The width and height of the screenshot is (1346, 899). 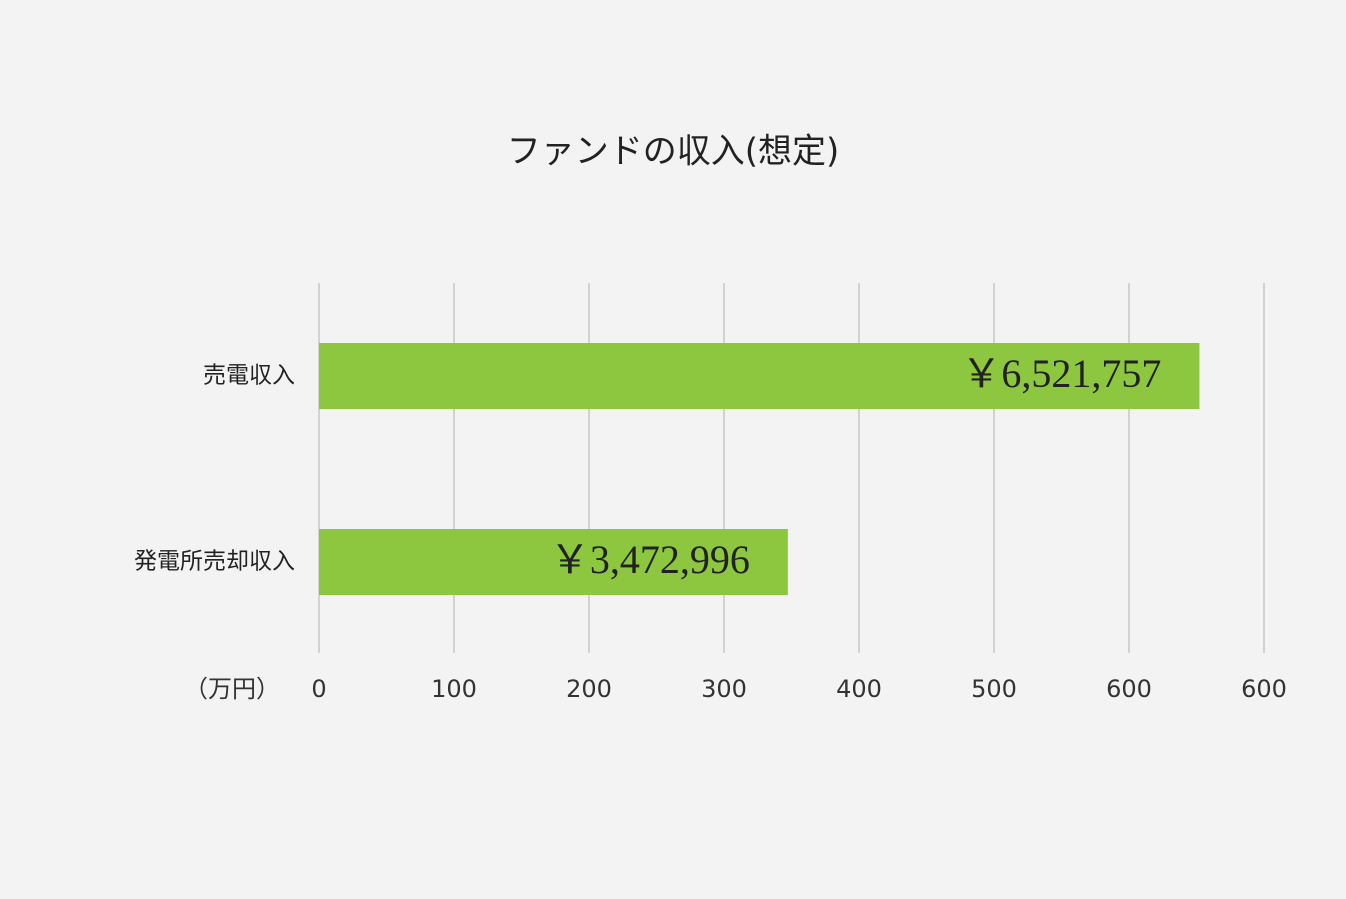 What do you see at coordinates (673, 152) in the screenshot?
I see `chart-title: ファンドの収入(想定)` at bounding box center [673, 152].